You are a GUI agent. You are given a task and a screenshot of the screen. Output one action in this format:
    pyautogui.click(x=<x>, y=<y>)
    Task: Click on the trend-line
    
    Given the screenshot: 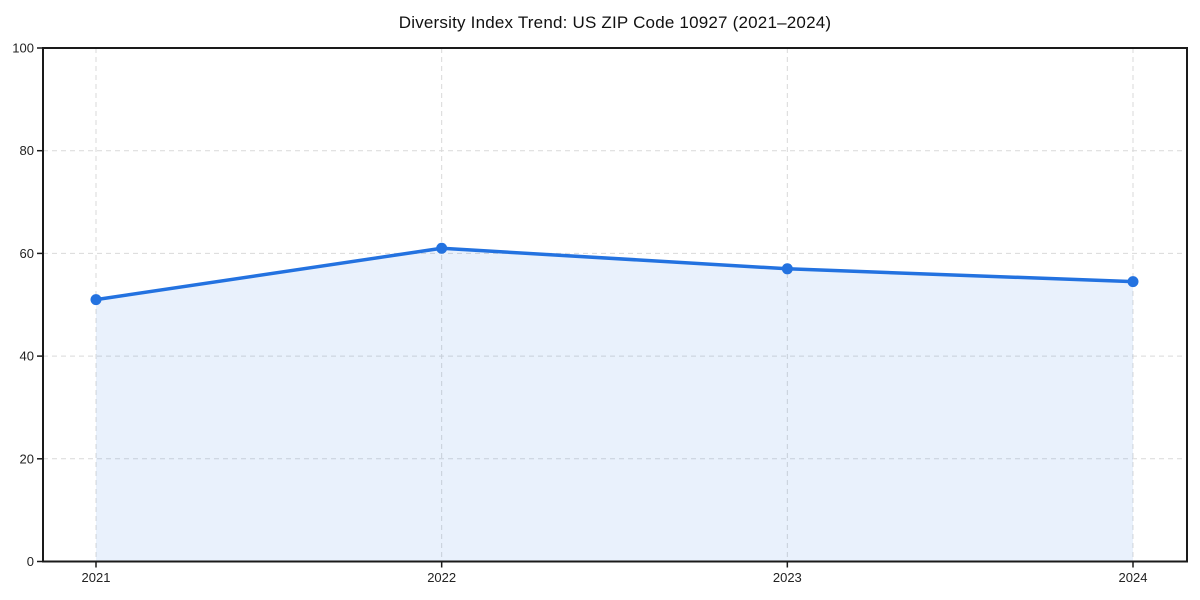 What is the action you would take?
    pyautogui.click(x=614, y=274)
    